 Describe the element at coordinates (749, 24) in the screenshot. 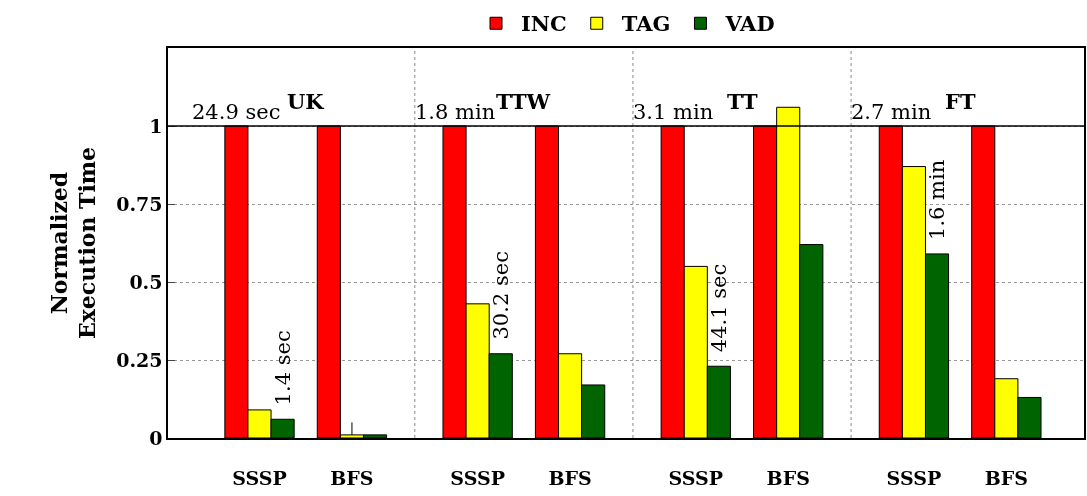

I see `legend-label: VAD` at that location.